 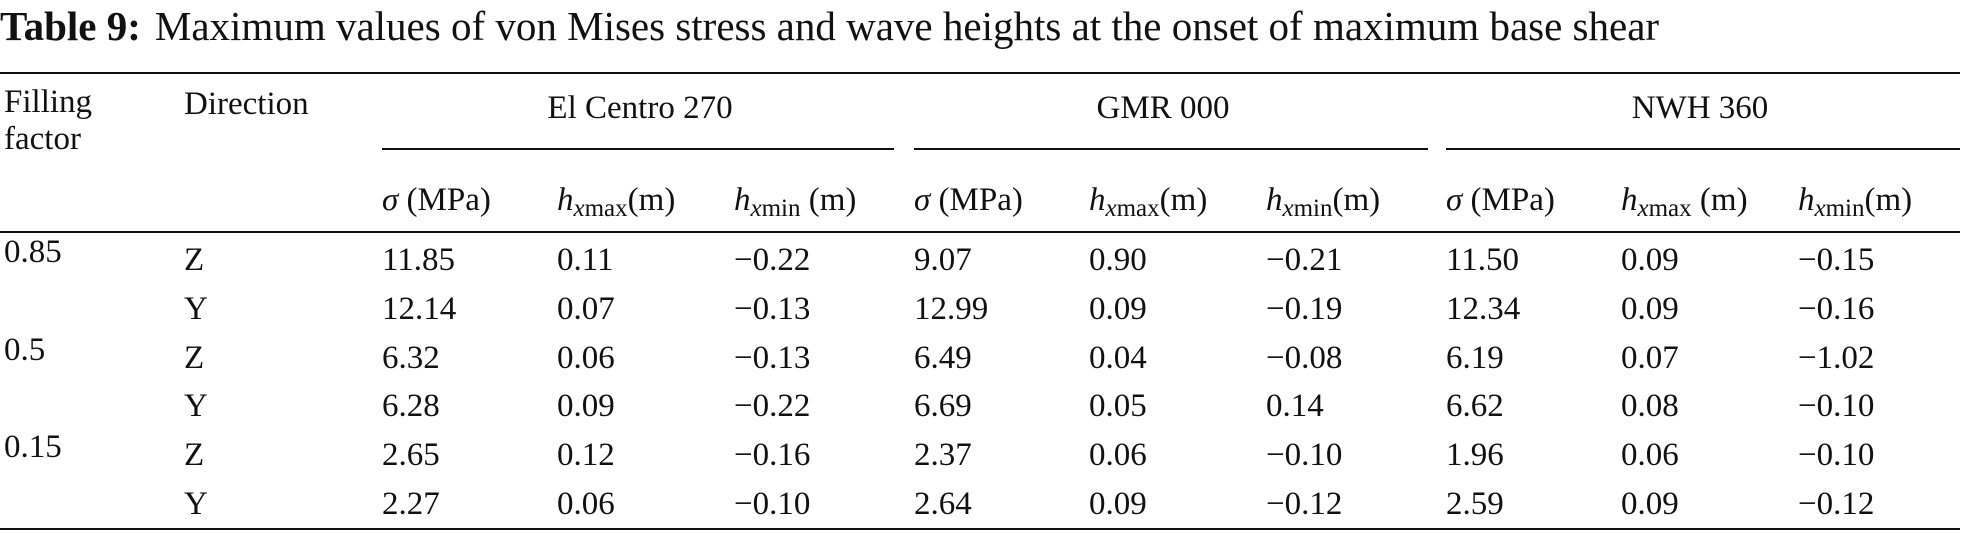 I want to click on subheader-sigma-el-centro: σ (MPa), so click(x=436, y=200).